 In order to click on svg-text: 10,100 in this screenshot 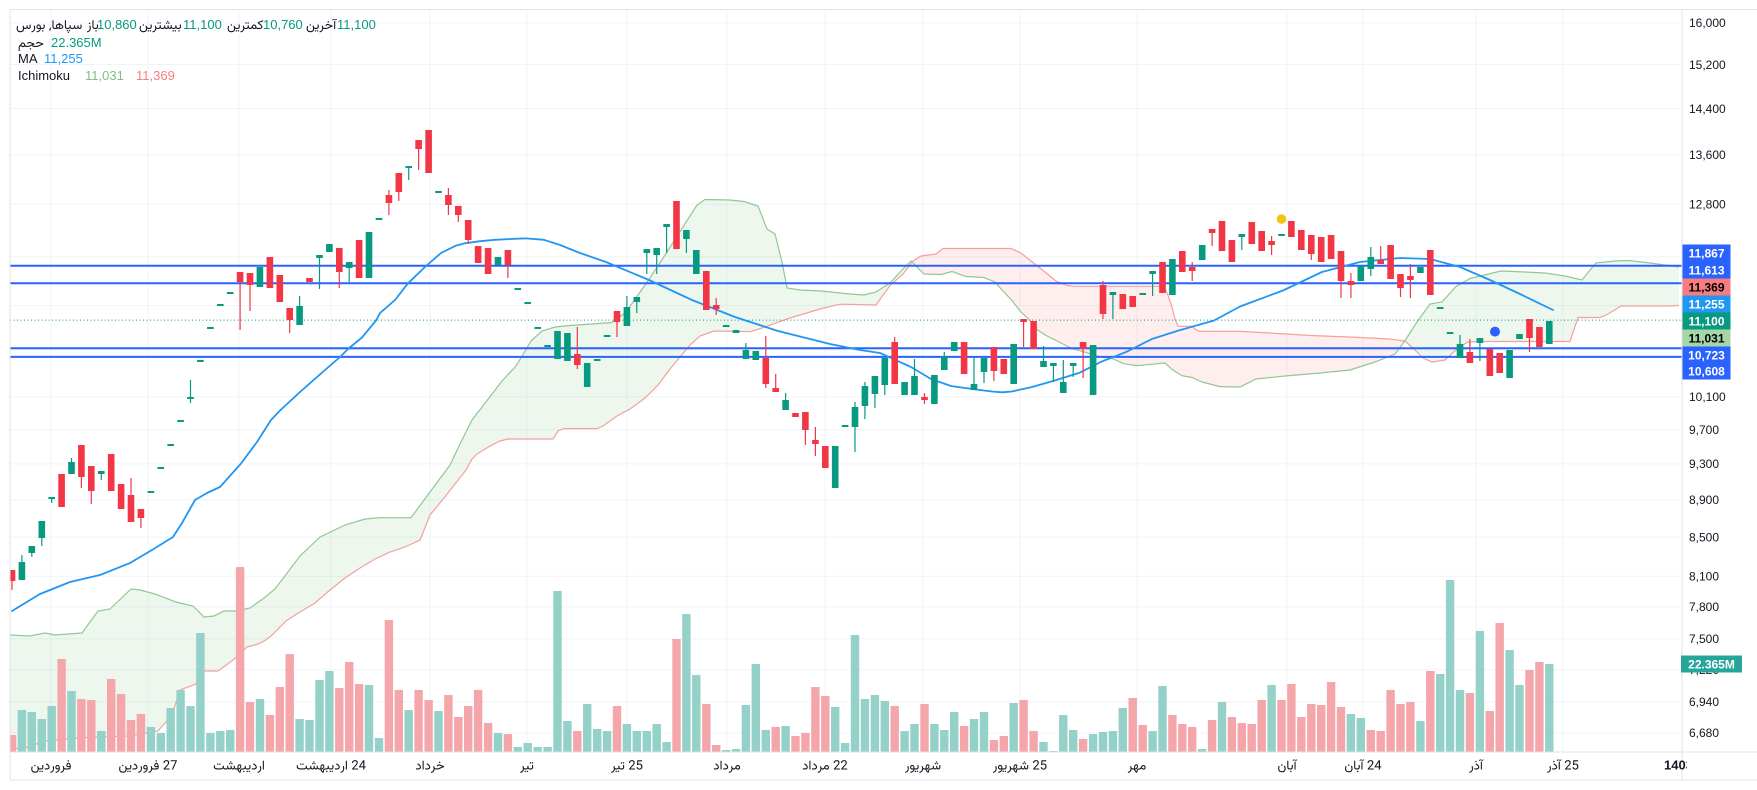, I will do `click(1707, 397)`.